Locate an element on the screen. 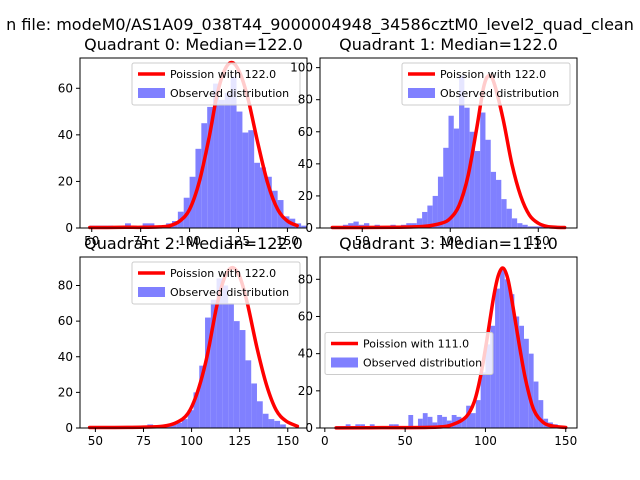 The height and width of the screenshot is (480, 640). legend: Poission with 111.0 Observed distribution is located at coordinates (409, 353).